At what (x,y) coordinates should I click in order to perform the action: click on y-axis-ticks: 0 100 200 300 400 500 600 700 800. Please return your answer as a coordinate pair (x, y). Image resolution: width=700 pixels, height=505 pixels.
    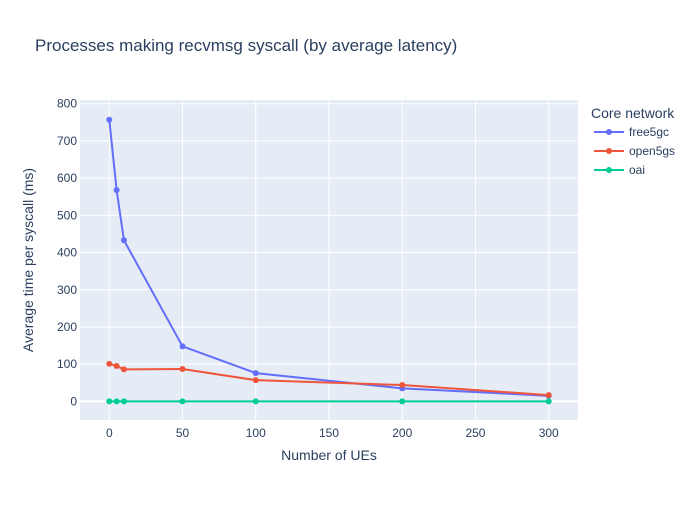
    Looking at the image, I should click on (67, 253).